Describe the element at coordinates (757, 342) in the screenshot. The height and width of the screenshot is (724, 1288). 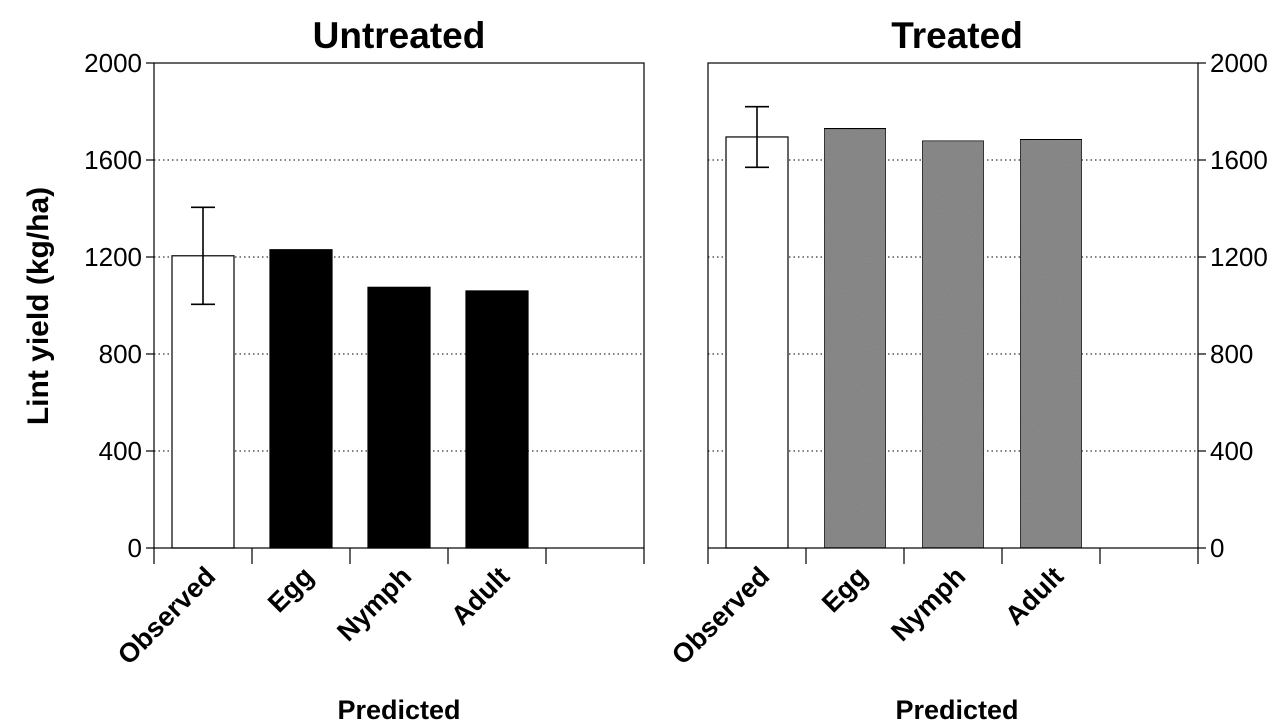
I see `bar-observed` at that location.